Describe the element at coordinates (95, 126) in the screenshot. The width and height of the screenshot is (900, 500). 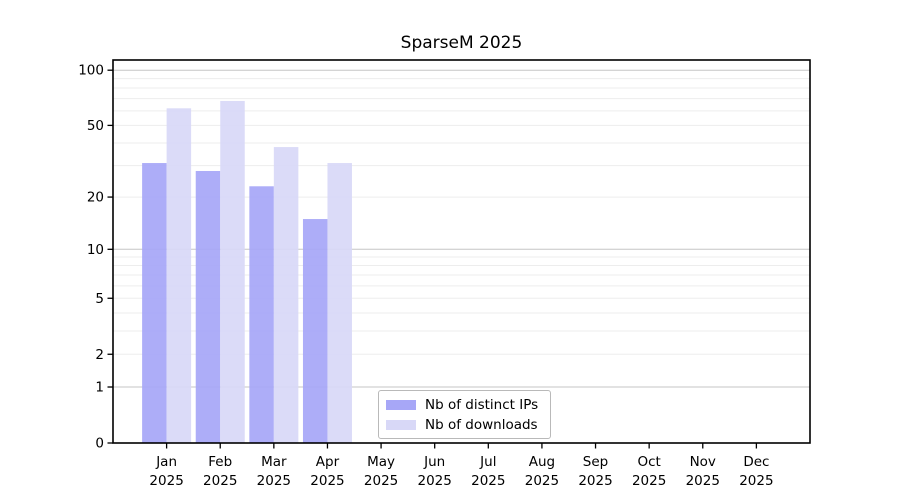
I see `y-tick-label: 50` at that location.